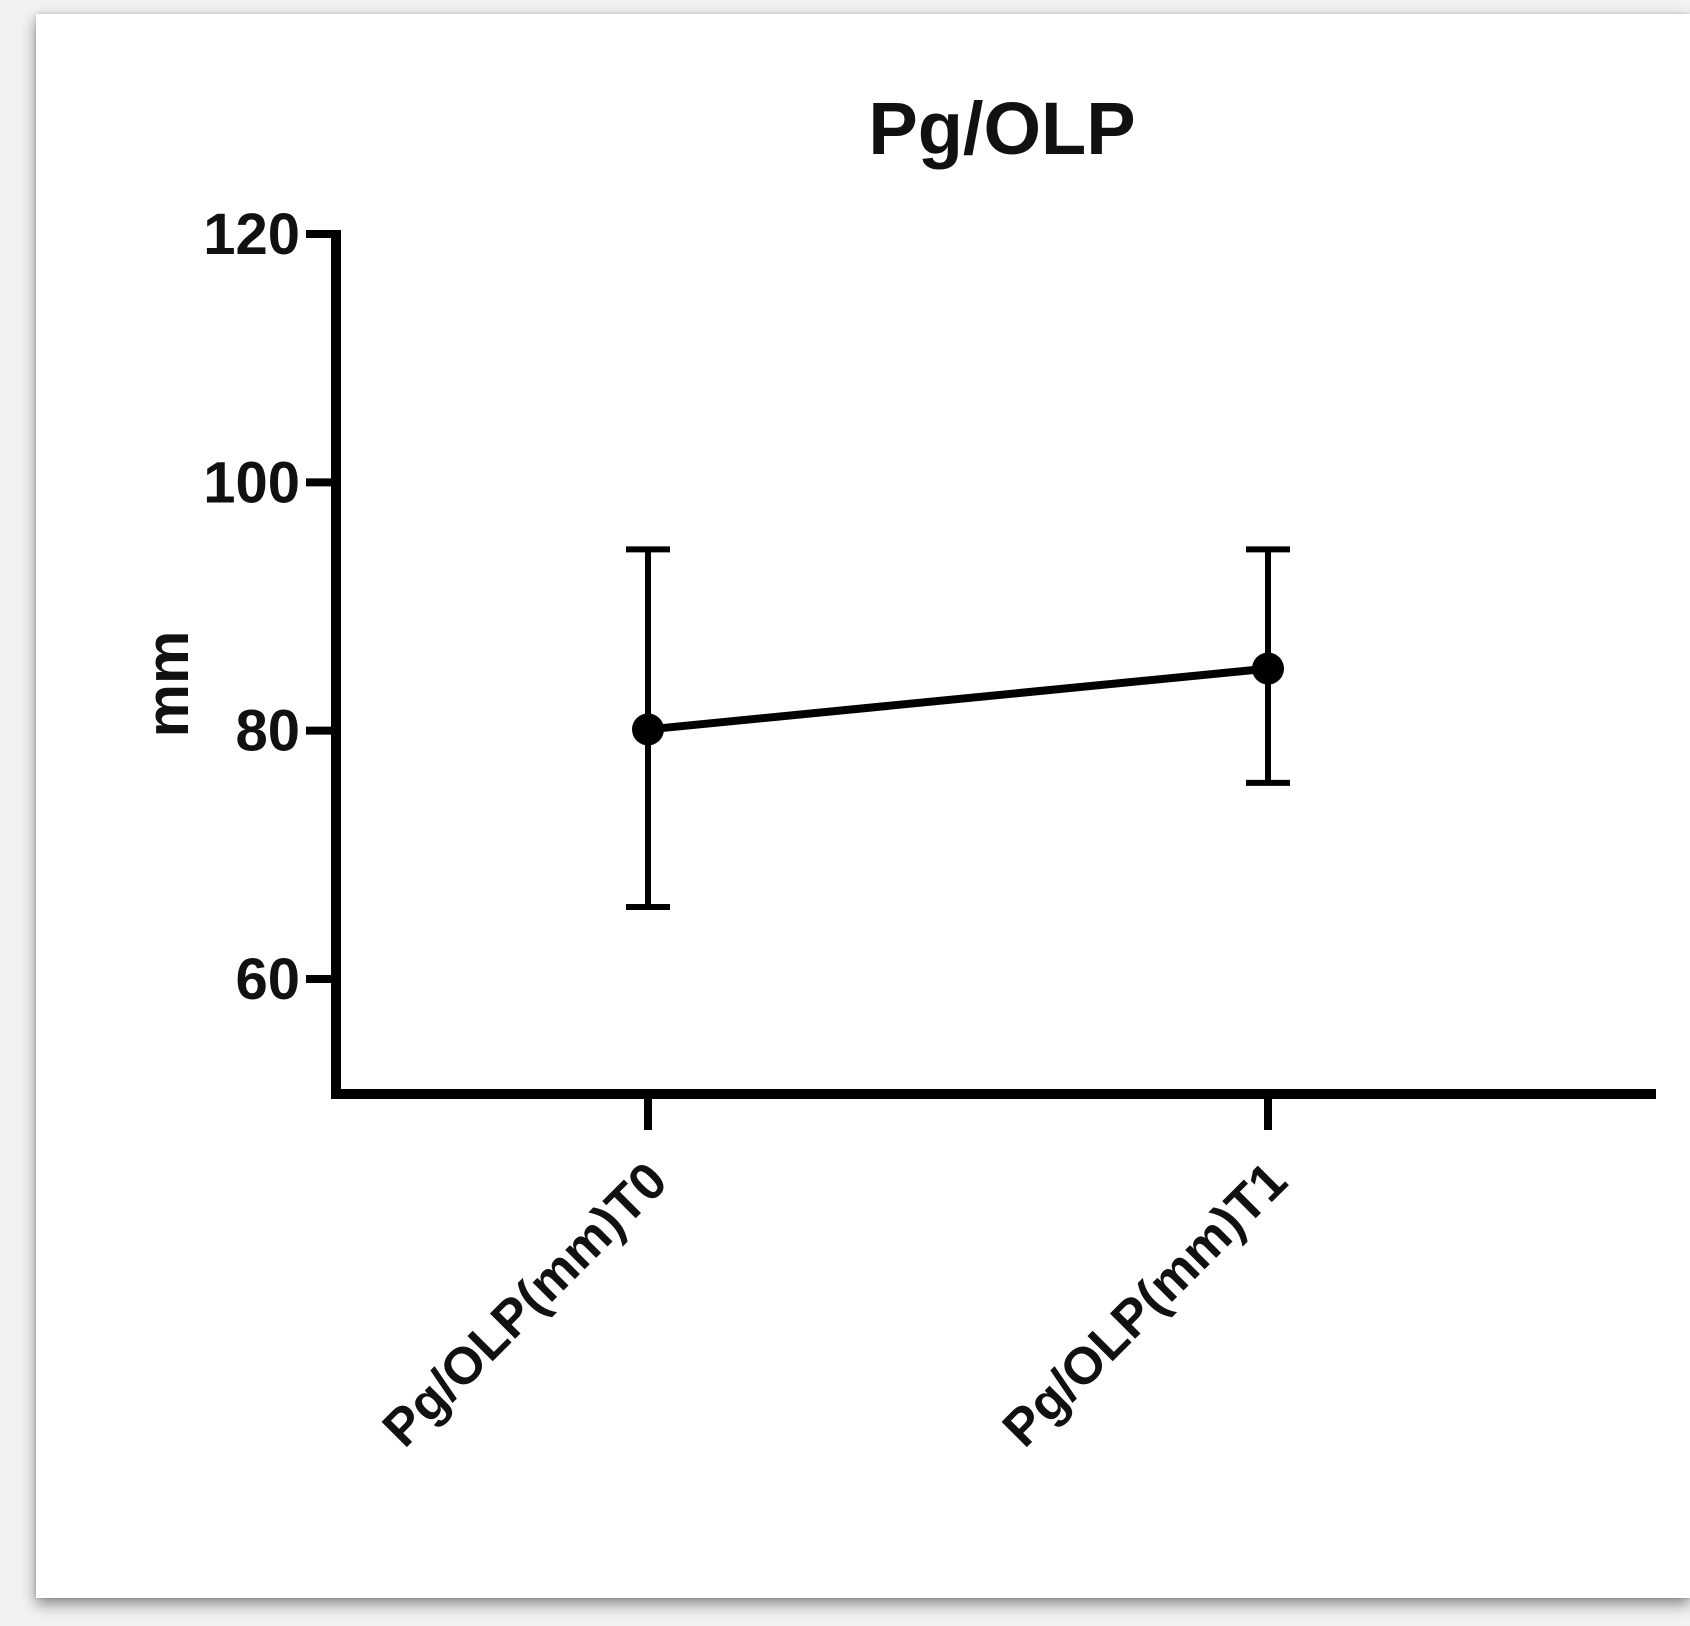  What do you see at coordinates (1145, 1304) in the screenshot?
I see `x-tick-label: Pg/OLP(mm)T1` at bounding box center [1145, 1304].